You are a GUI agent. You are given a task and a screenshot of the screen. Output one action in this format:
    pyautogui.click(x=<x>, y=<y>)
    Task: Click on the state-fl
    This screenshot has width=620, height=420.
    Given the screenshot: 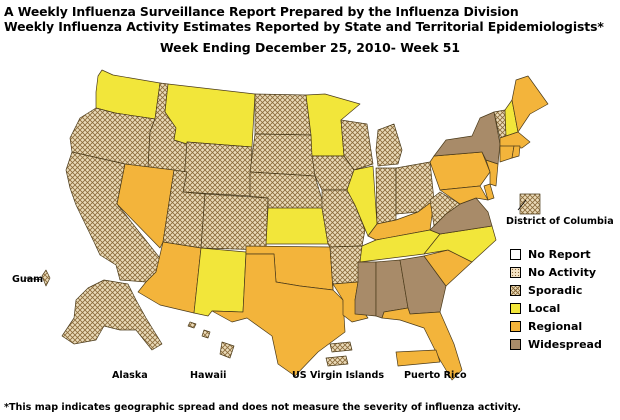 What is the action you would take?
    pyautogui.click(x=422, y=344)
    